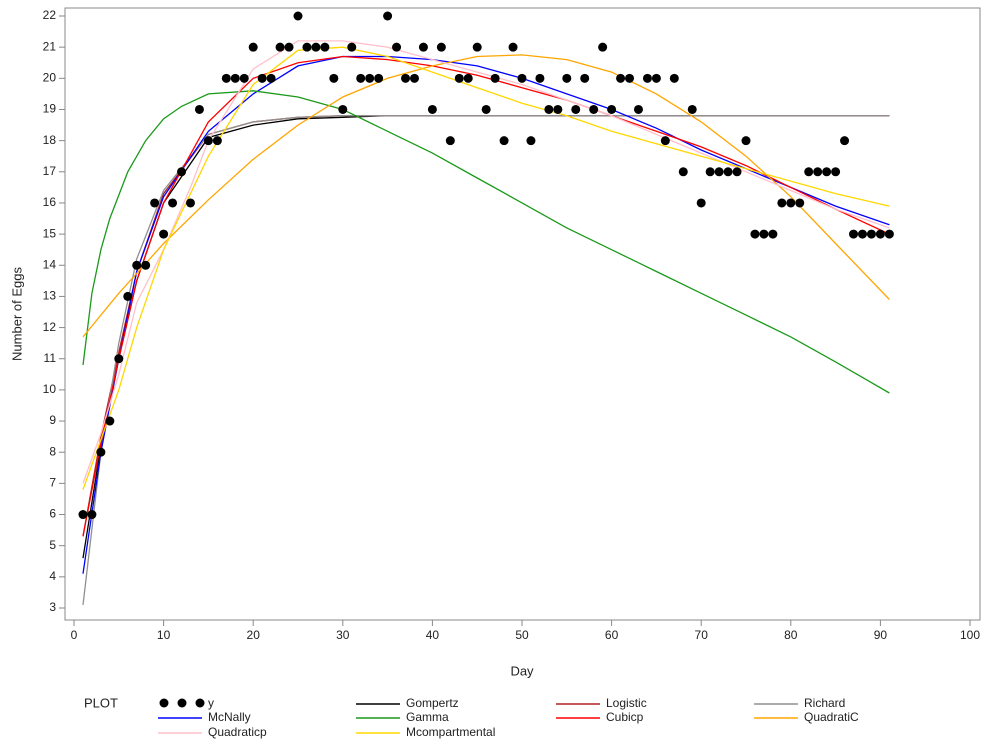  Describe the element at coordinates (702, 635) in the screenshot. I see `x-tick-label: 70` at that location.